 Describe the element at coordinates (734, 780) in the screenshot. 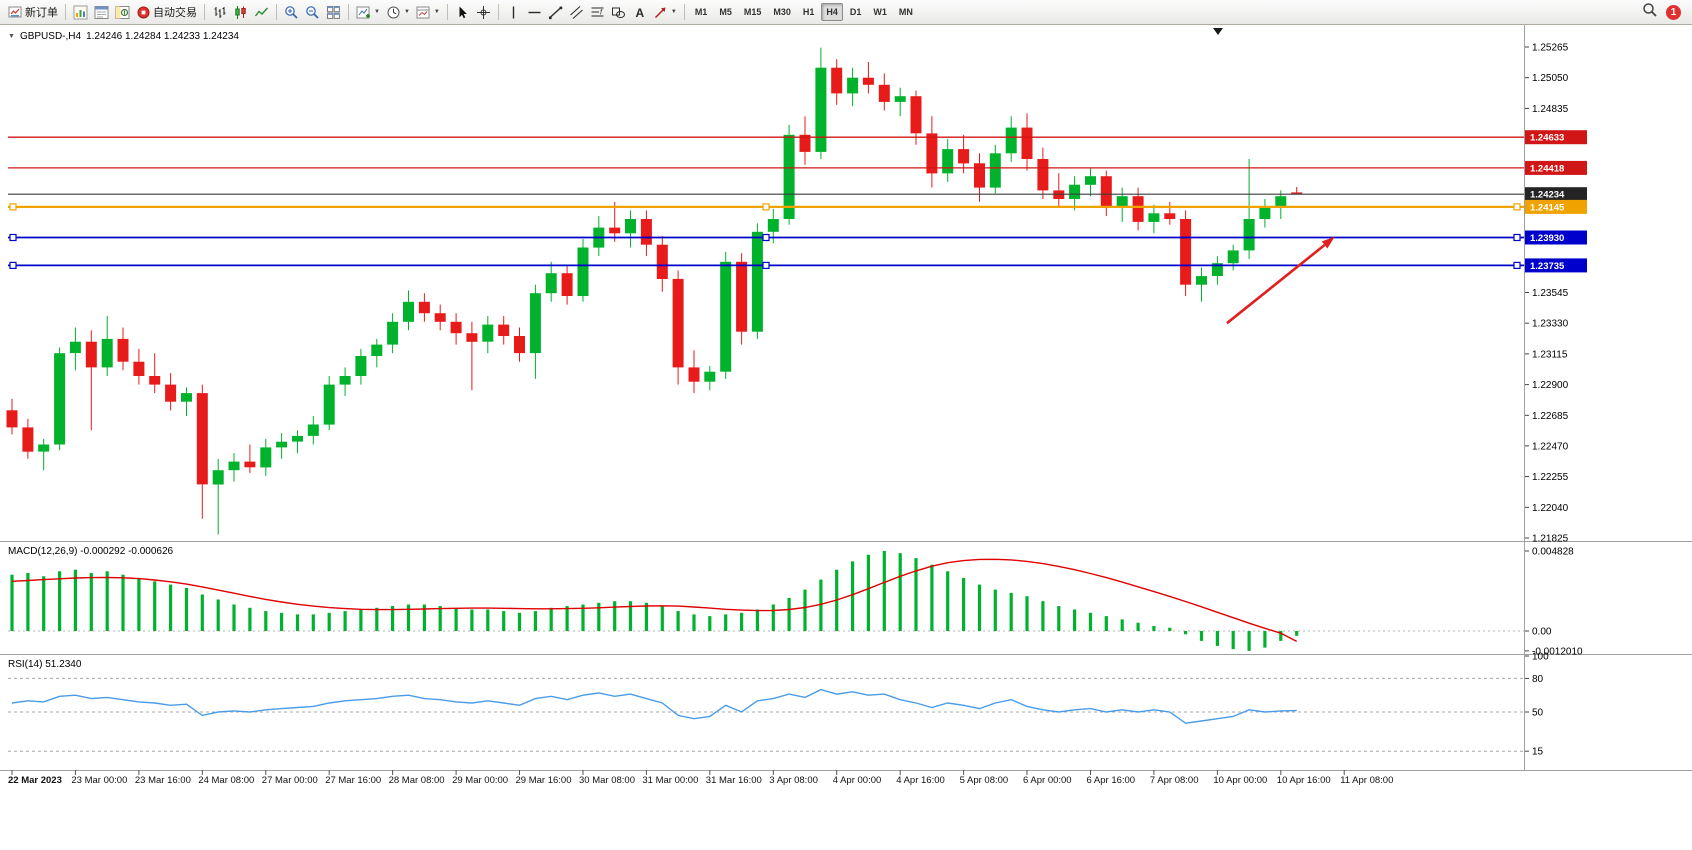

I see `svg-text: 31 Mar 16:00` at that location.